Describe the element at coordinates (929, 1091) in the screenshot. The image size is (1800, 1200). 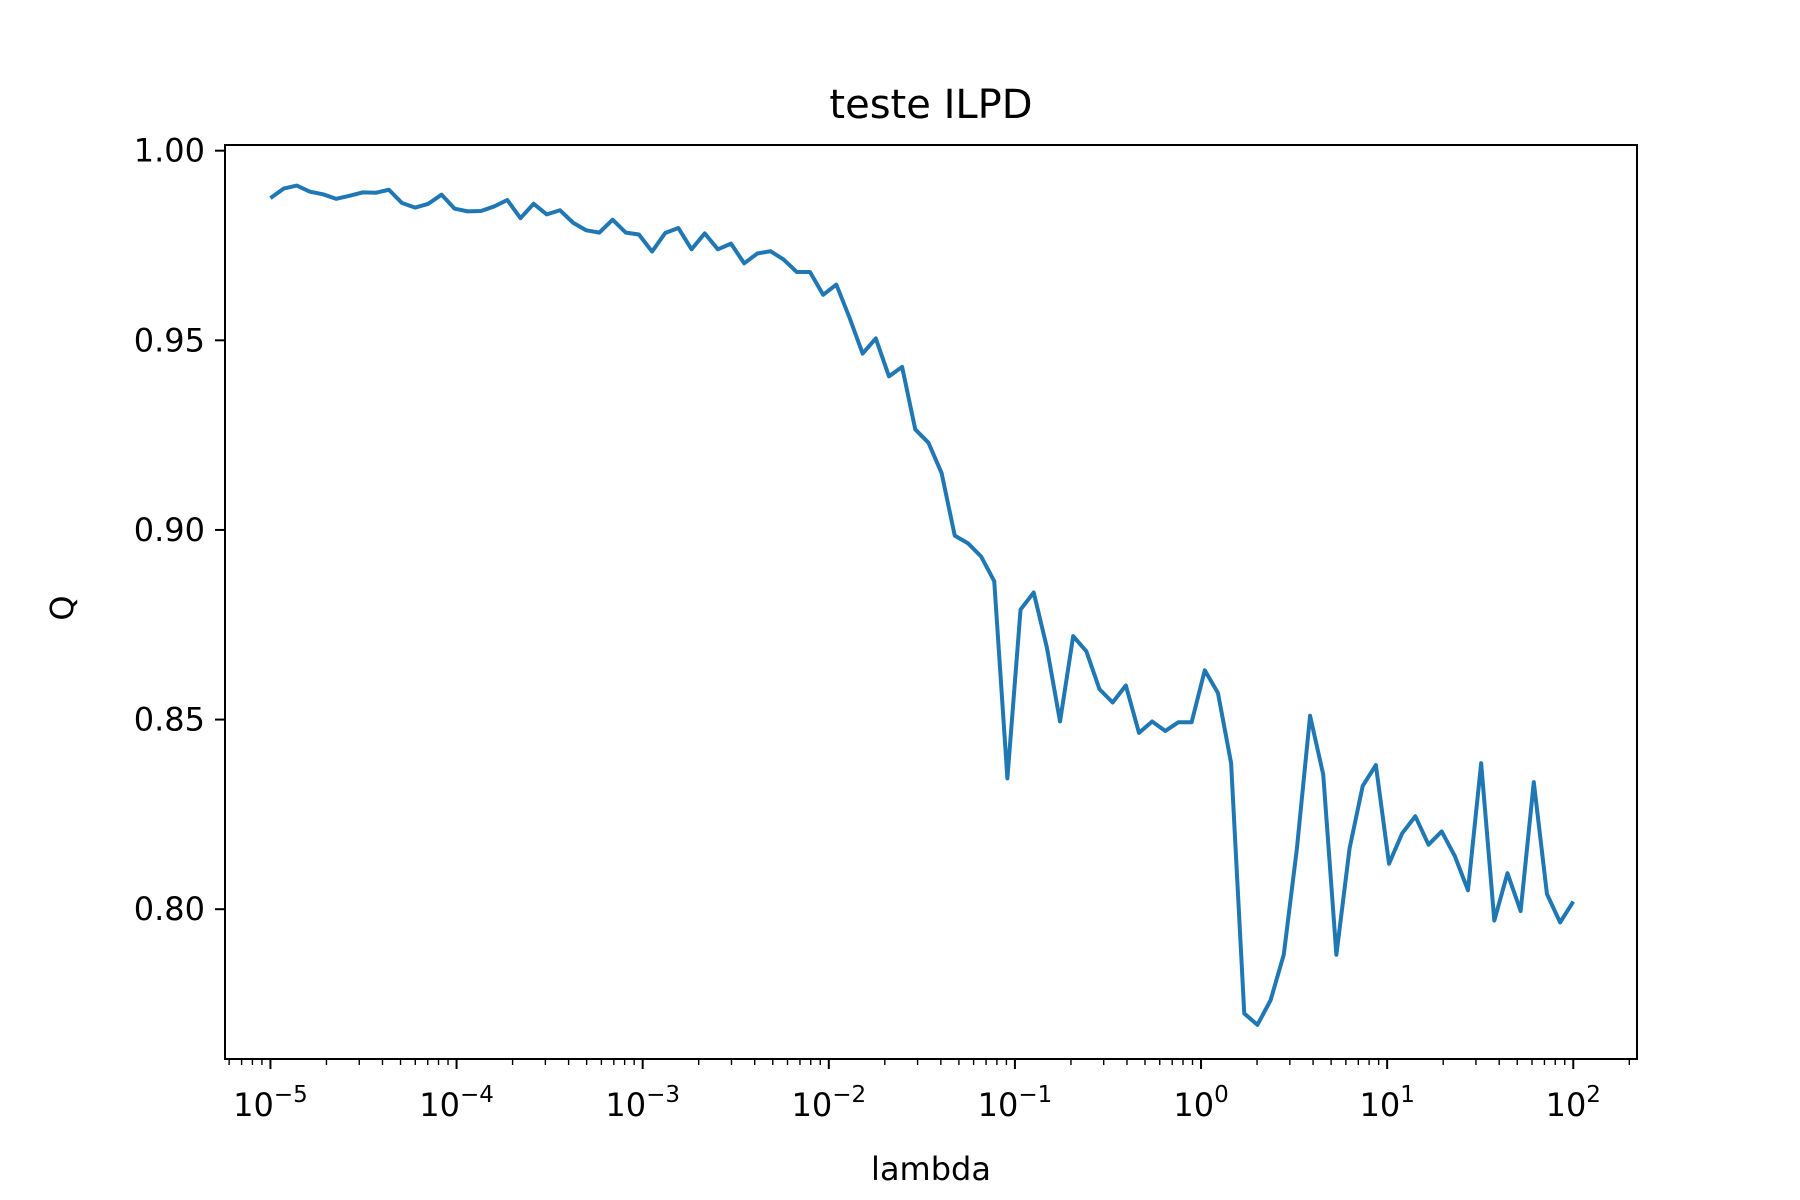
I see `x-axis: 10⁻⁵ 10⁻⁴ 10⁻³ 10⁻² 10⁻¹ 10⁰ 10¹ 10²` at that location.